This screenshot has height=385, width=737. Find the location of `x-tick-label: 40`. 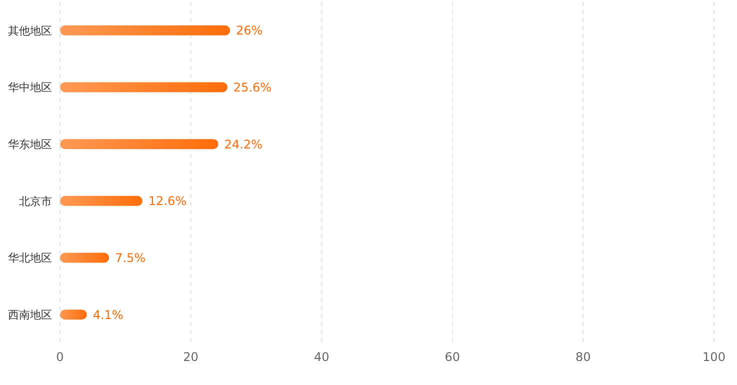

x-tick-label: 40 is located at coordinates (322, 357).